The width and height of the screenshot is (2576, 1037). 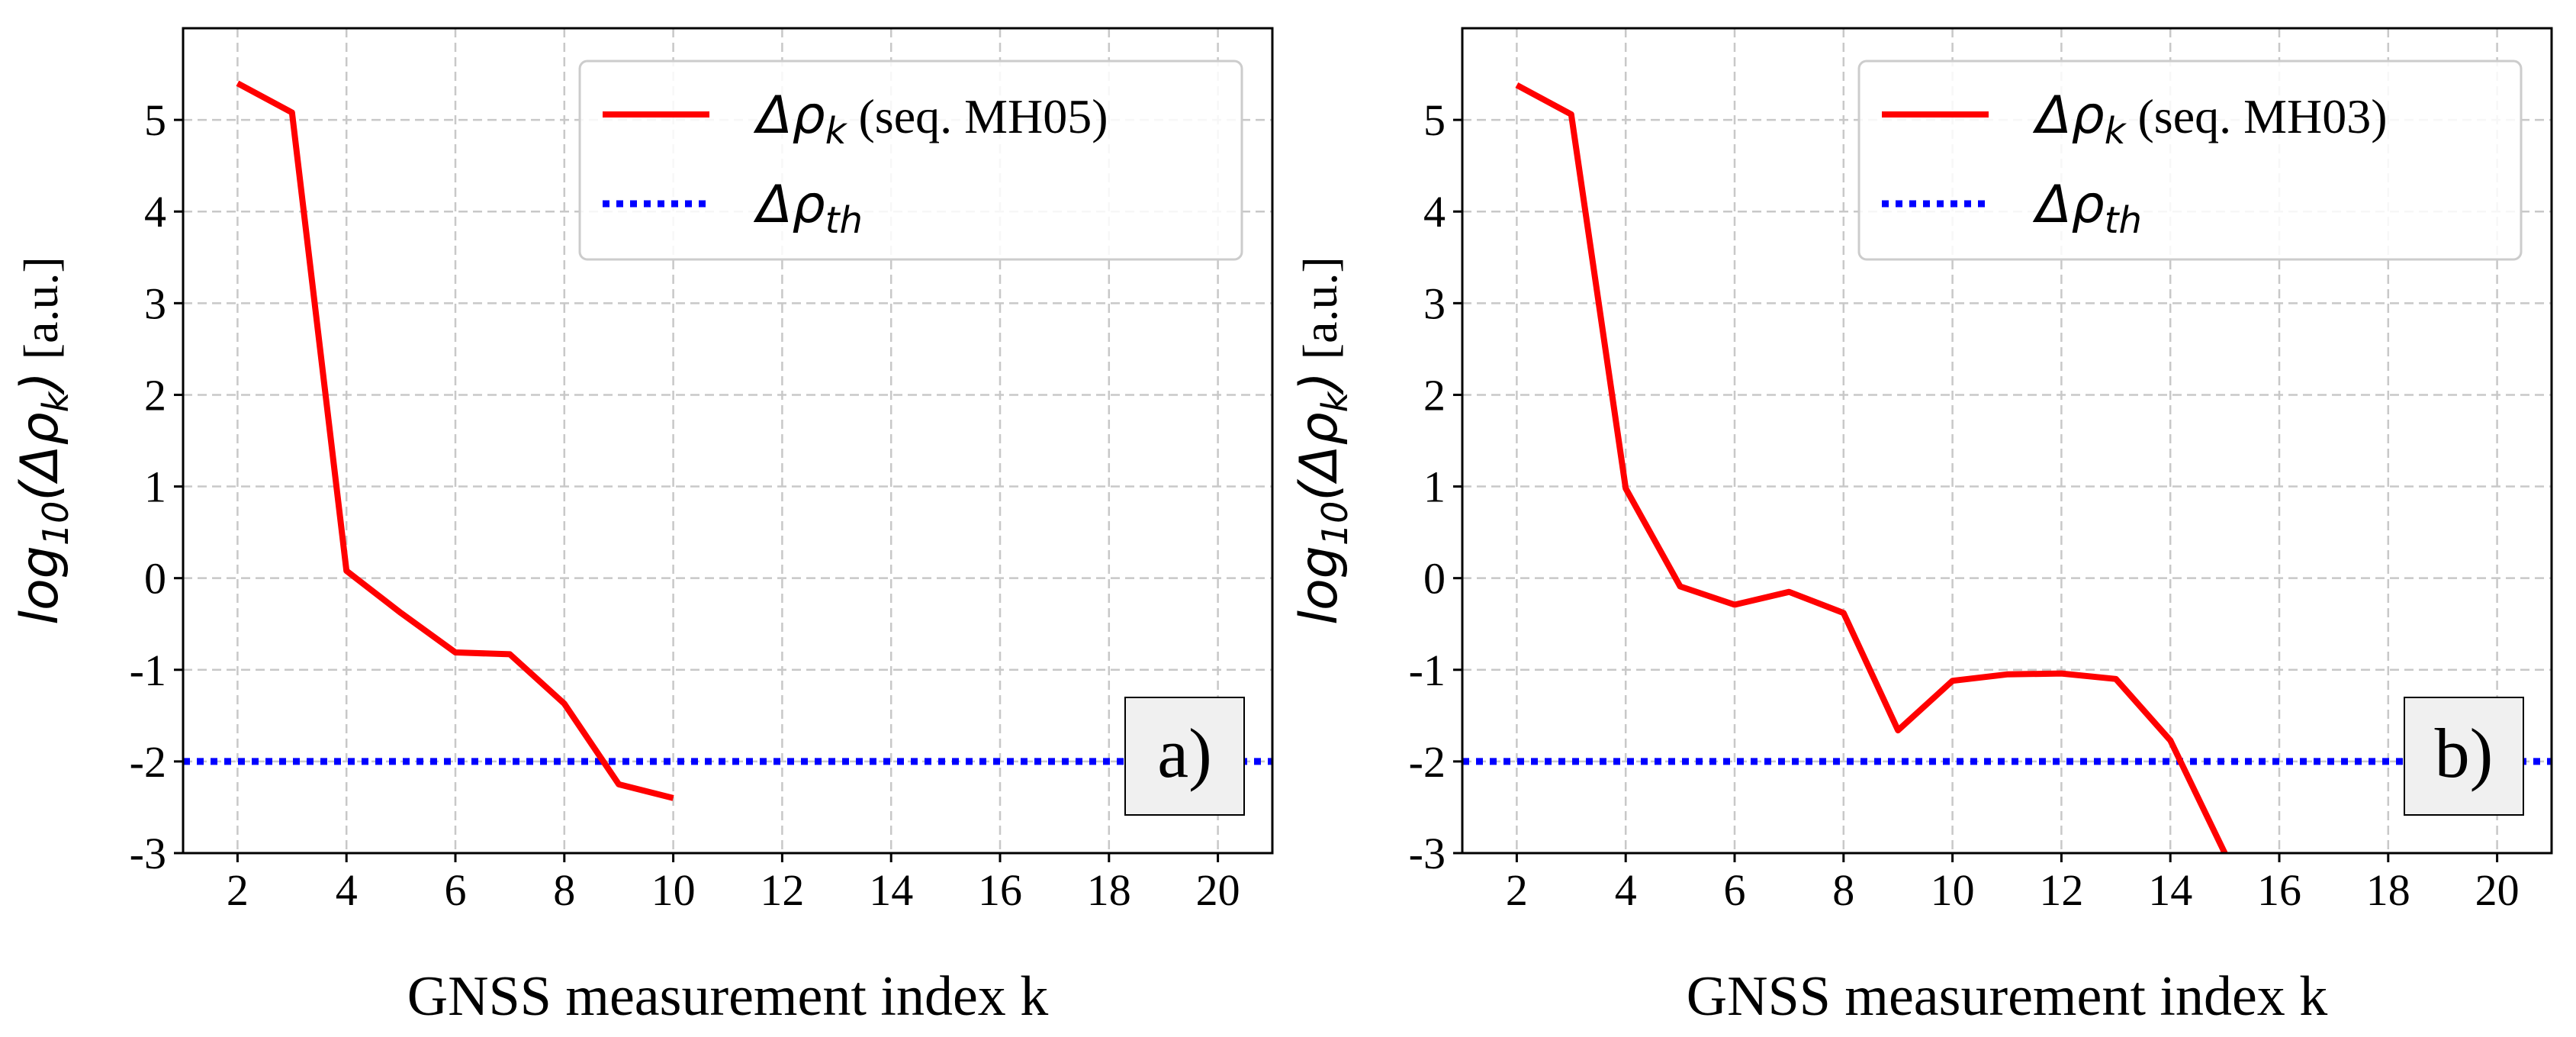 What do you see at coordinates (2464, 753) in the screenshot?
I see `panel-label: b)` at bounding box center [2464, 753].